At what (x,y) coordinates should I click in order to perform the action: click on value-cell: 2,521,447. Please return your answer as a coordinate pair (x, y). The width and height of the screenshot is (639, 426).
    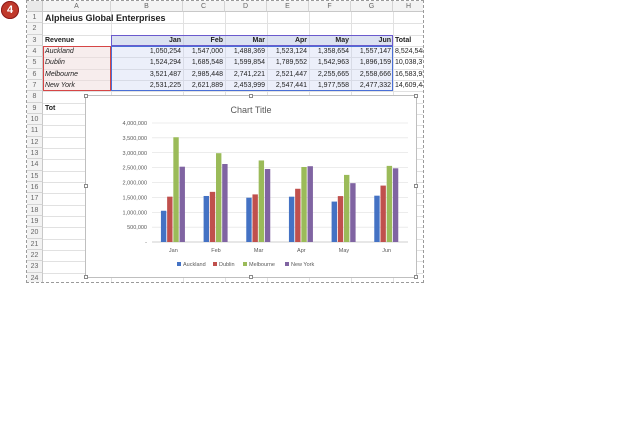
    Looking at the image, I should click on (291, 74).